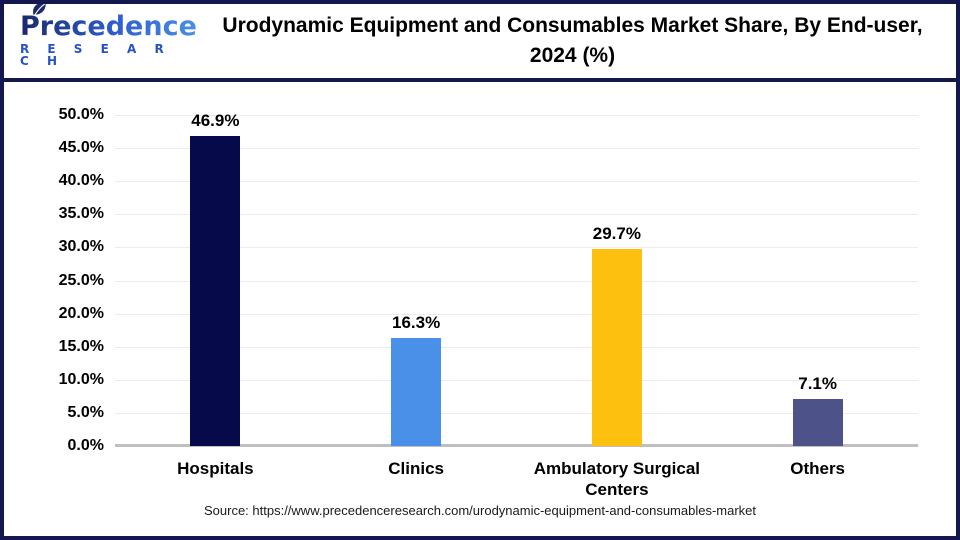  I want to click on y-tick-label: 35.0%, so click(81, 214).